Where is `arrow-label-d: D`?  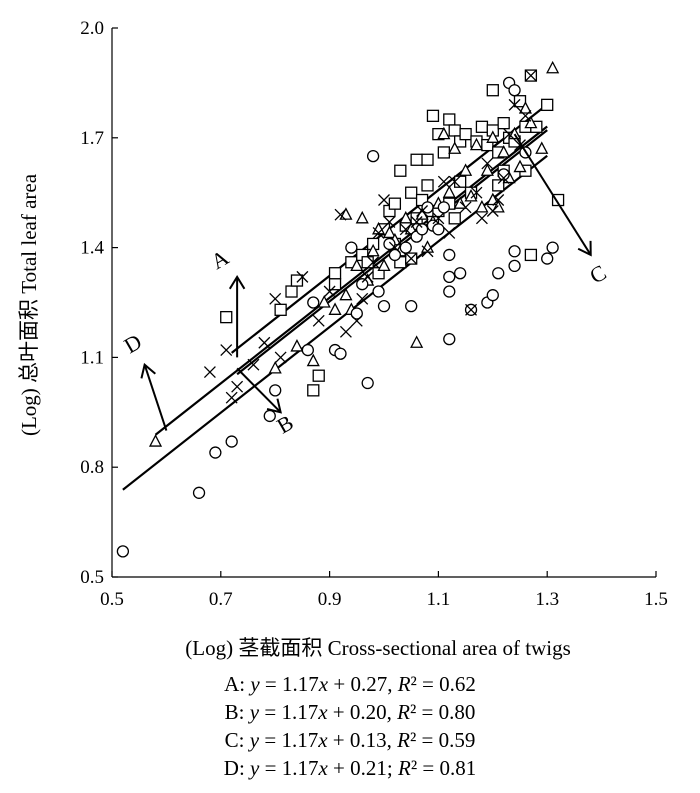 arrow-label-d: D is located at coordinates (133, 344).